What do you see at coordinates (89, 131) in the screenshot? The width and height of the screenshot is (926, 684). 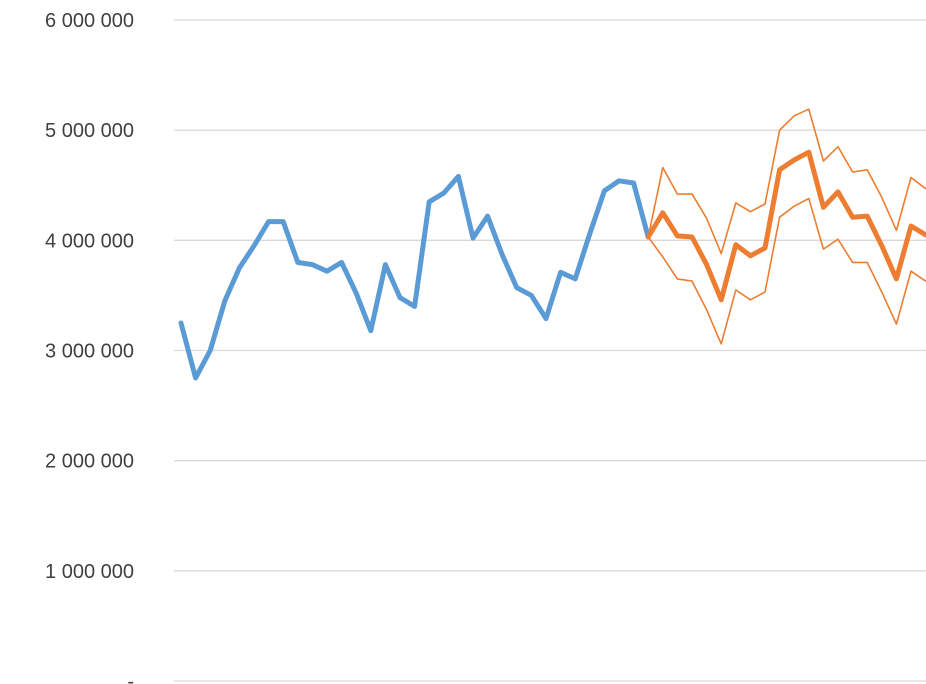 I see `y-tick-label: 5 000 000` at bounding box center [89, 131].